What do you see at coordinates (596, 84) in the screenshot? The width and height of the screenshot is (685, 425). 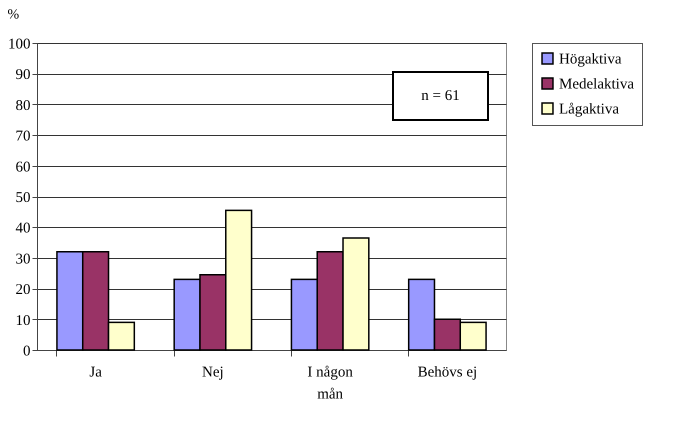 I see `legend-label: Medelaktiva` at bounding box center [596, 84].